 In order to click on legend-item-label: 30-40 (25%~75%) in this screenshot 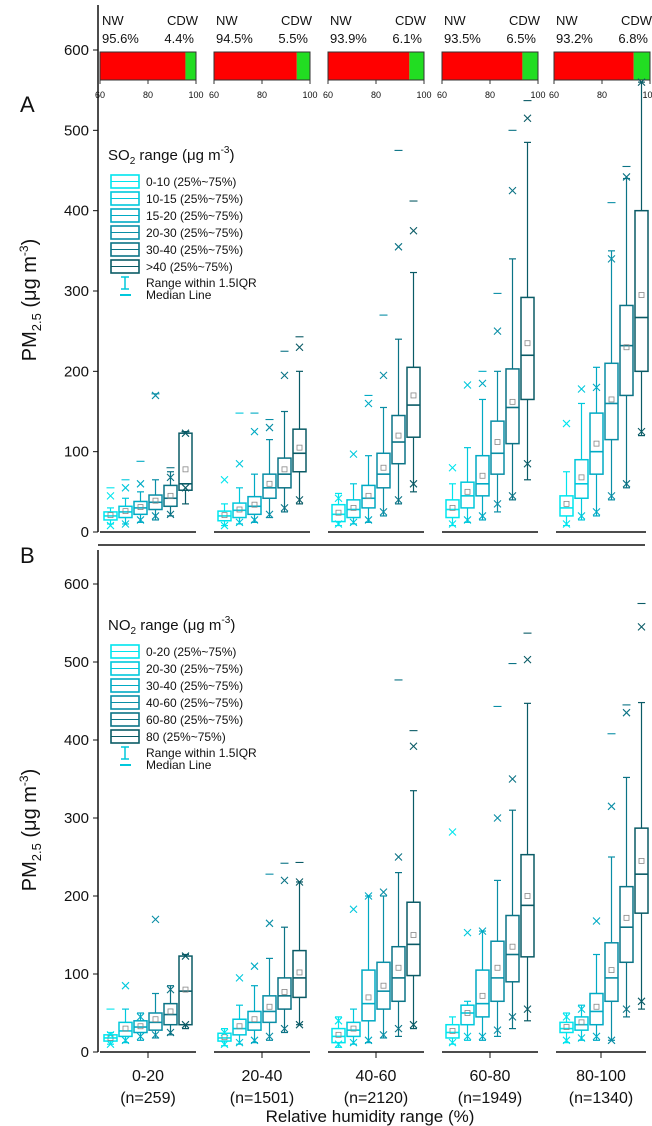, I will do `click(194, 686)`.